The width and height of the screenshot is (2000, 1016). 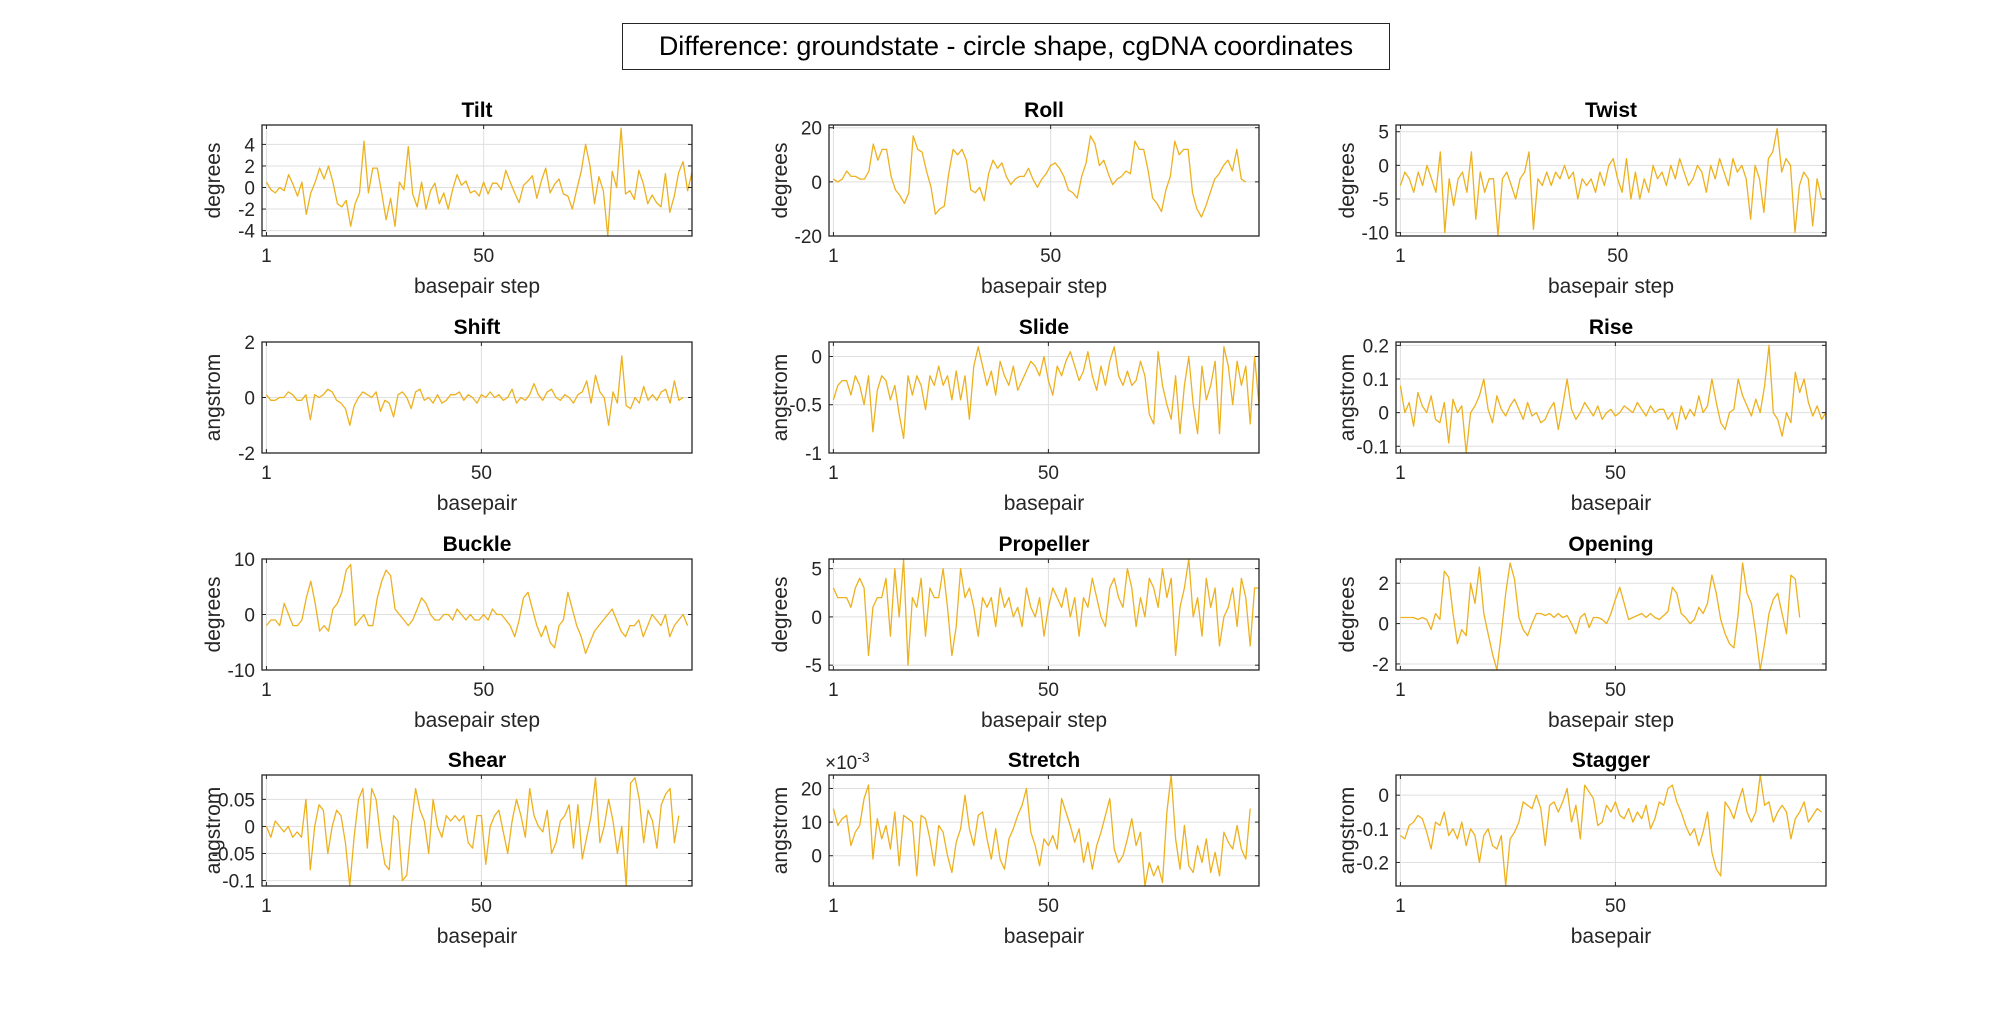 I want to click on buckle-xlabel: basepair step, so click(x=477, y=720).